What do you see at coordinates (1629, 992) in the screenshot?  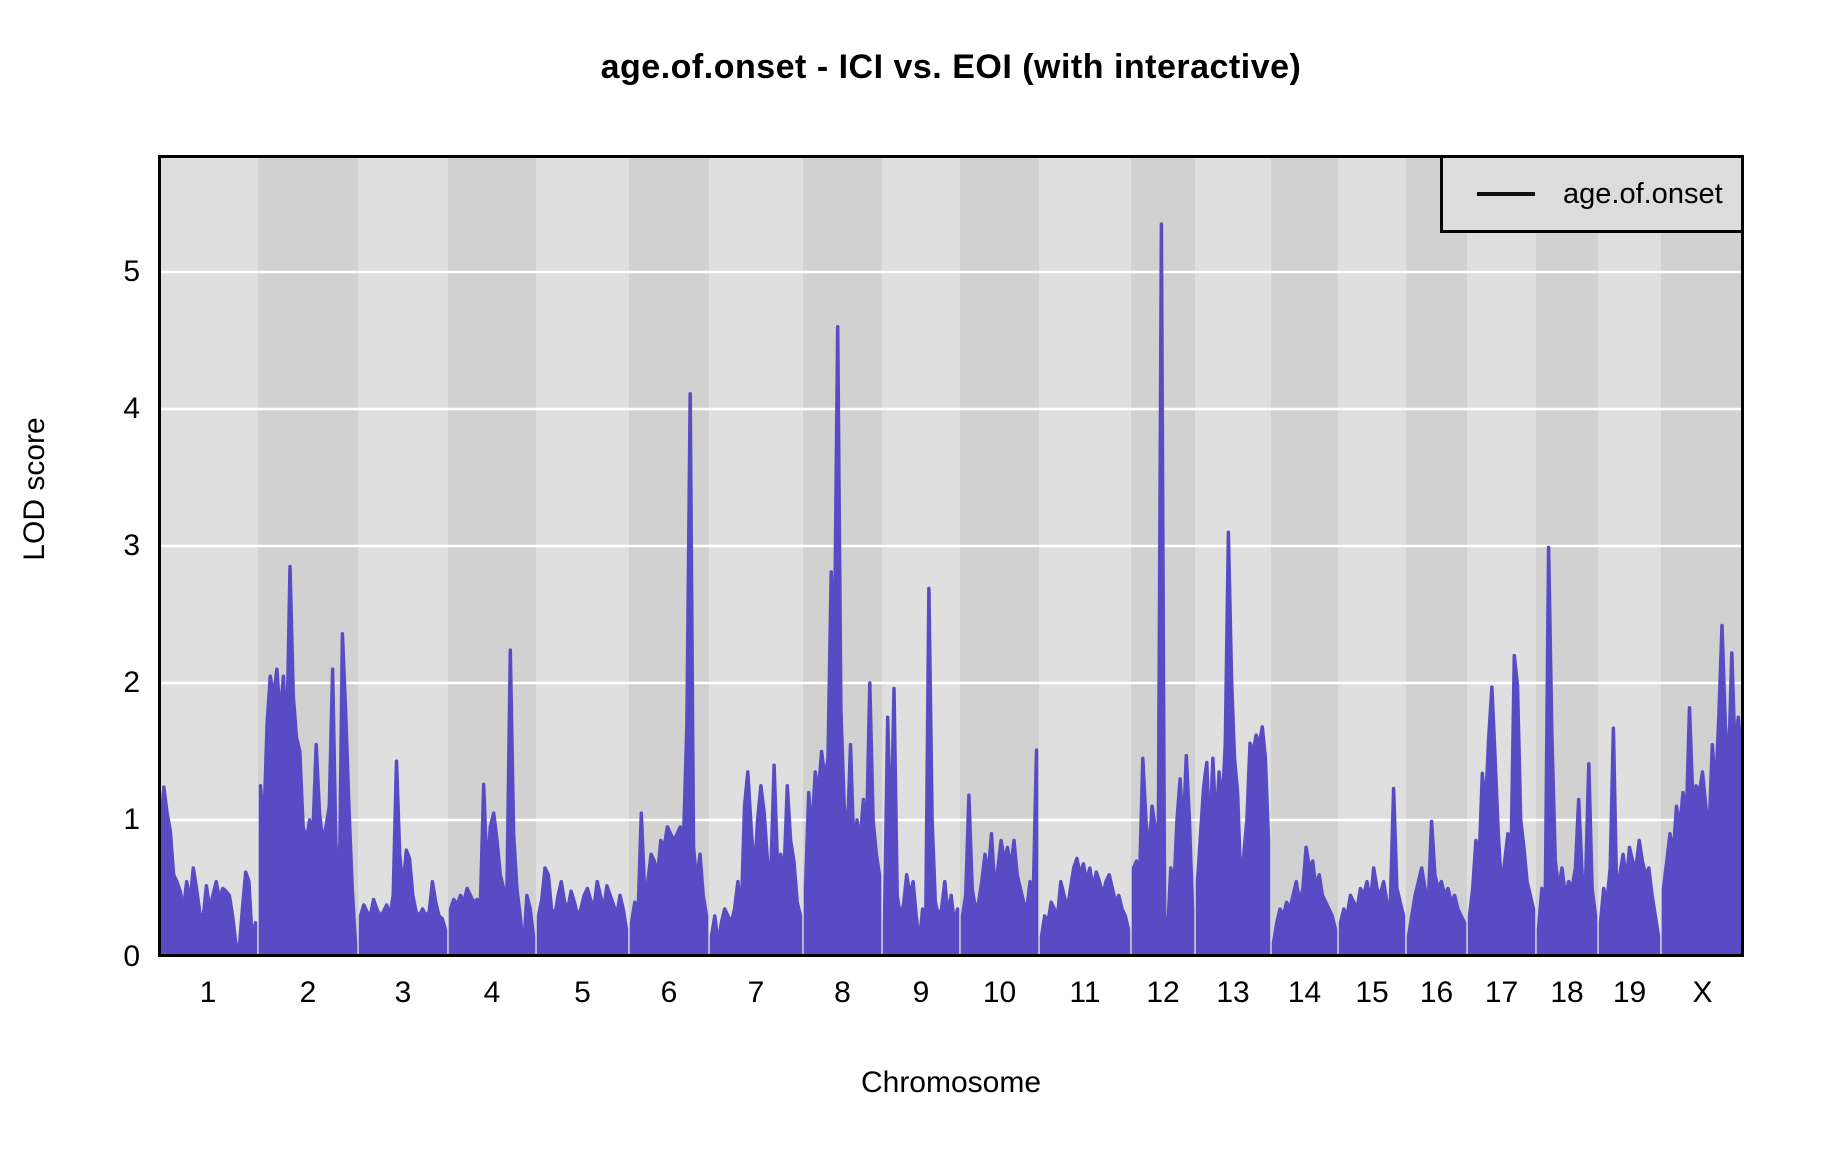 I see `chromosome-label-19: 19` at bounding box center [1629, 992].